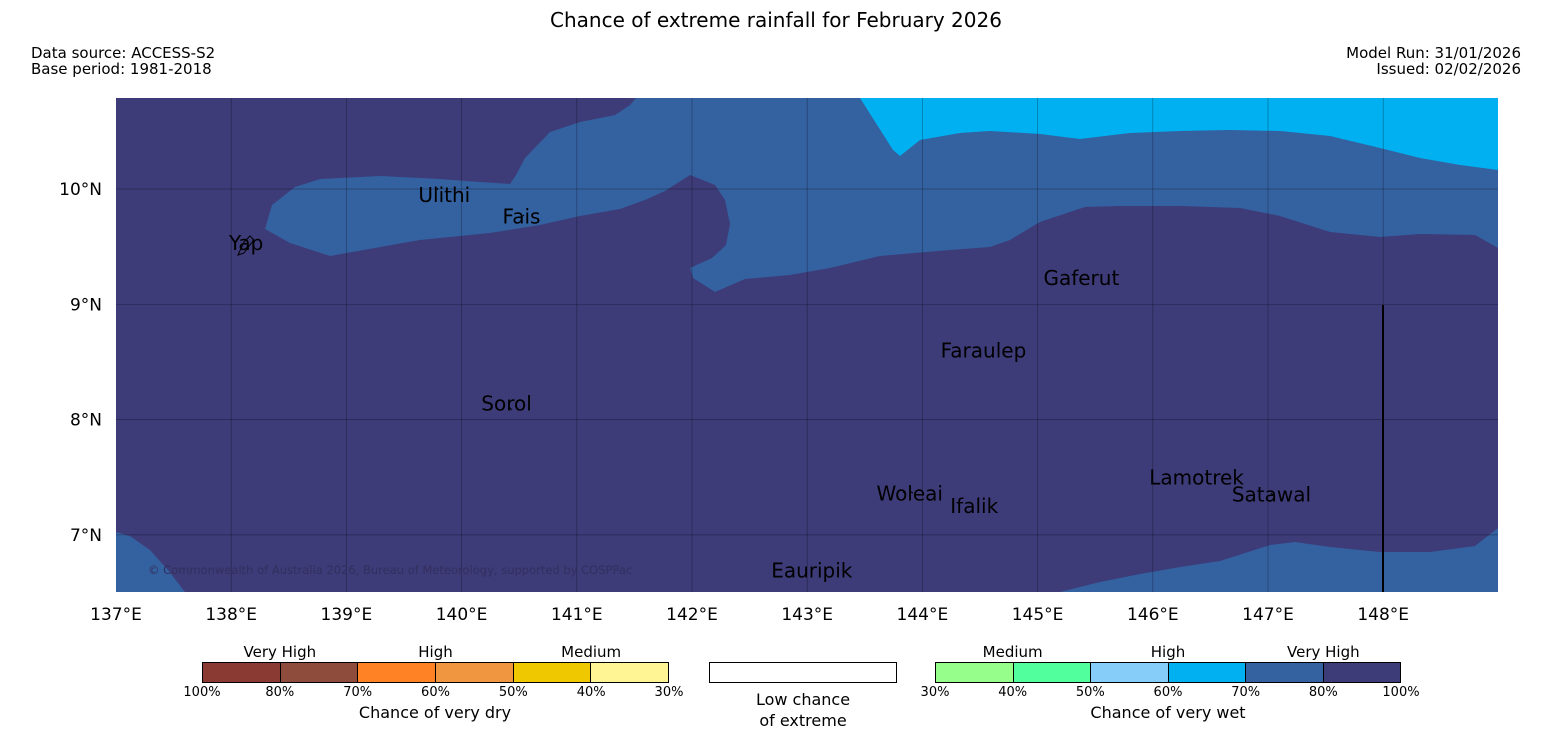 The width and height of the screenshot is (1552, 736). I want to click on latitude-tick-label: 10°N, so click(80, 190).